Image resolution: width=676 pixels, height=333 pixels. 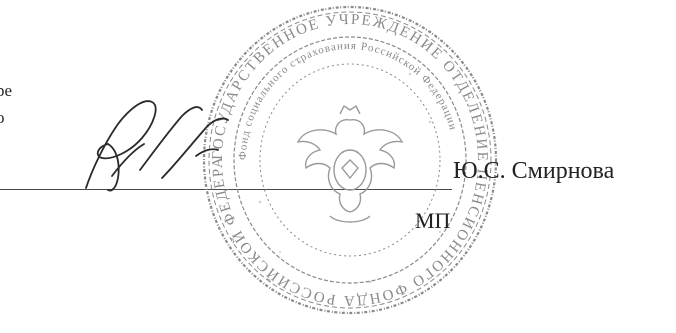 I want to click on left-text-fragment: о, so click(x=2, y=117).